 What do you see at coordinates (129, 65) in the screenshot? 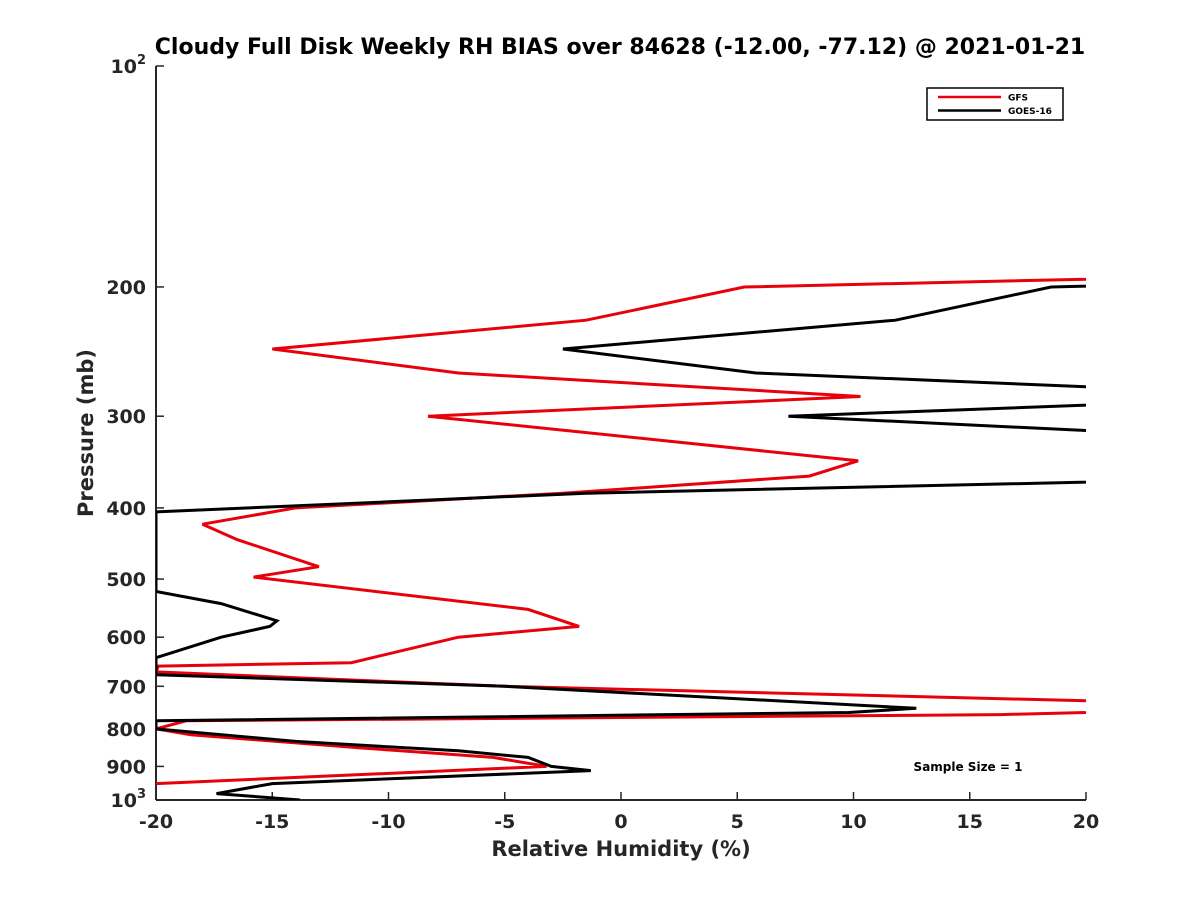
I see `y-tick-label: 10²` at bounding box center [129, 65].